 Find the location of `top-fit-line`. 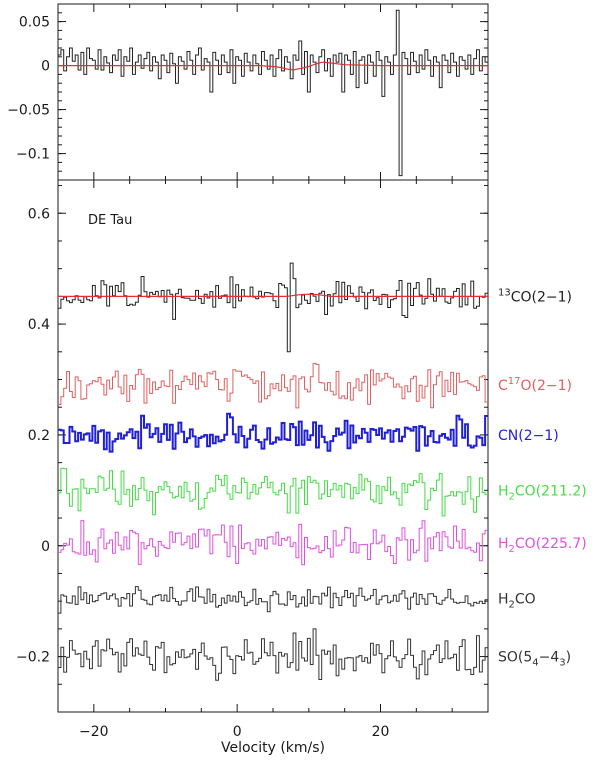

top-fit-line is located at coordinates (273, 66).